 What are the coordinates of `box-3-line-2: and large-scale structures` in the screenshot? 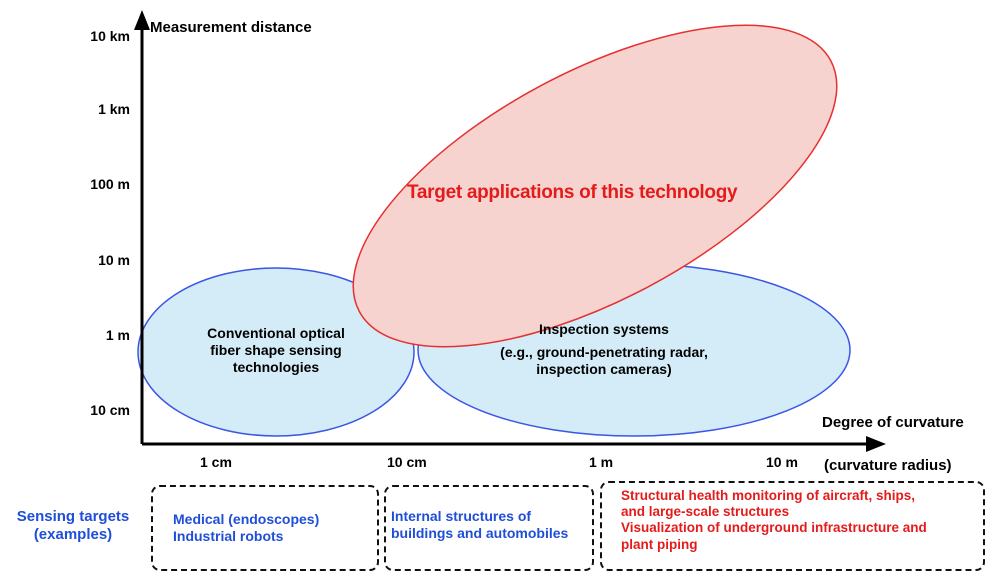 It's located at (705, 512).